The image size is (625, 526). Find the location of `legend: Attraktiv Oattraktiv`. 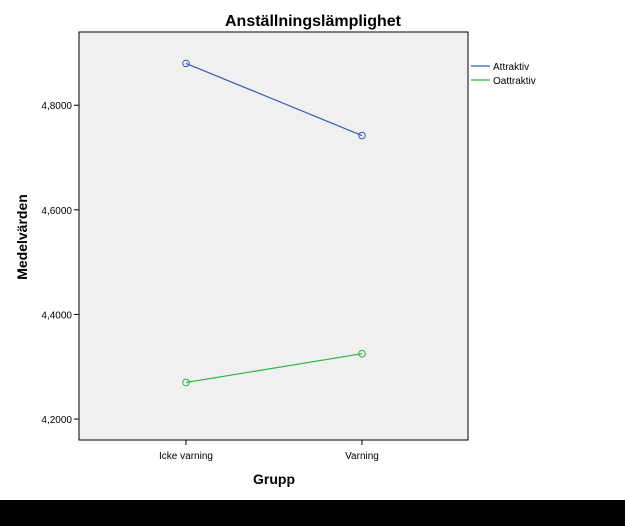

legend: Attraktiv Oattraktiv is located at coordinates (503, 74).